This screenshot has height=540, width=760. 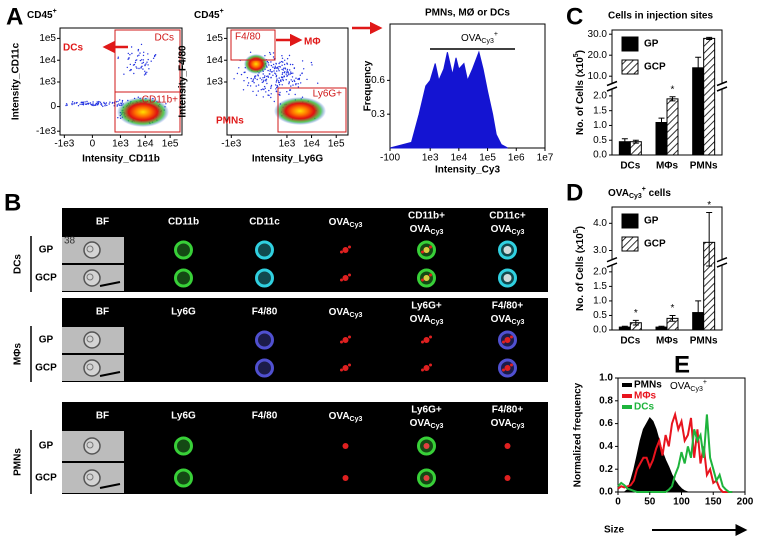 What do you see at coordinates (507, 216) in the screenshot?
I see `column-header: CD11c+` at bounding box center [507, 216].